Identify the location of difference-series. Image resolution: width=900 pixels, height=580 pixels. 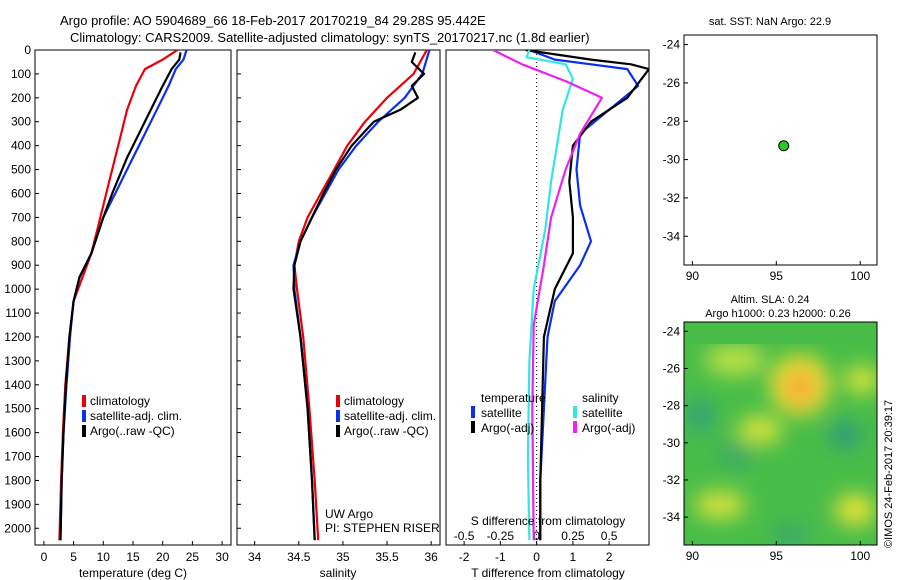
(570, 295).